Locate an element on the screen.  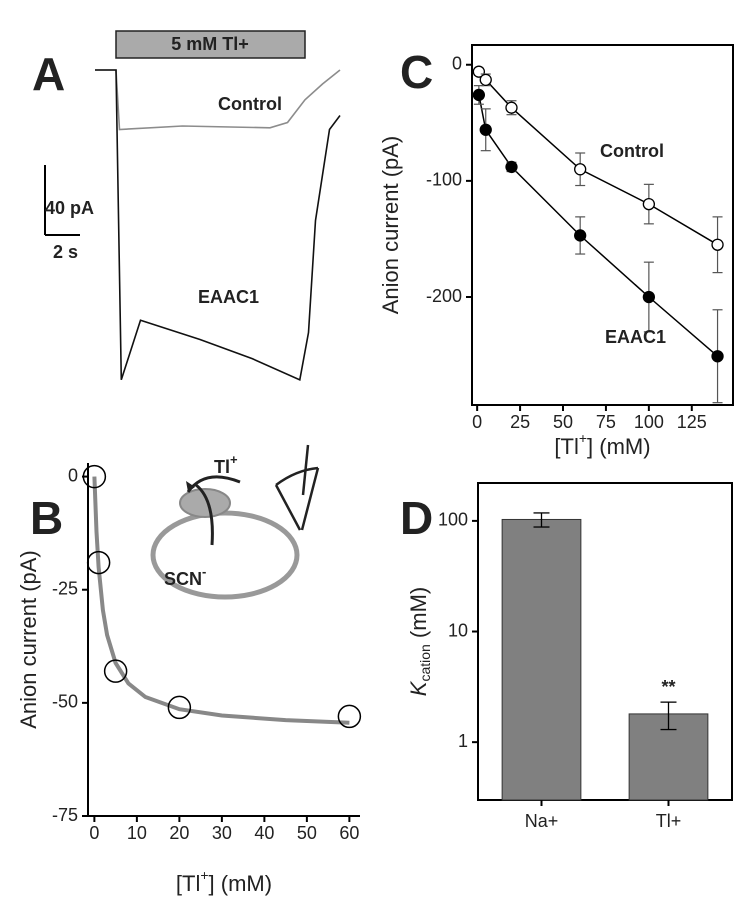
y-tick-label: -75 is located at coordinates (65, 815).